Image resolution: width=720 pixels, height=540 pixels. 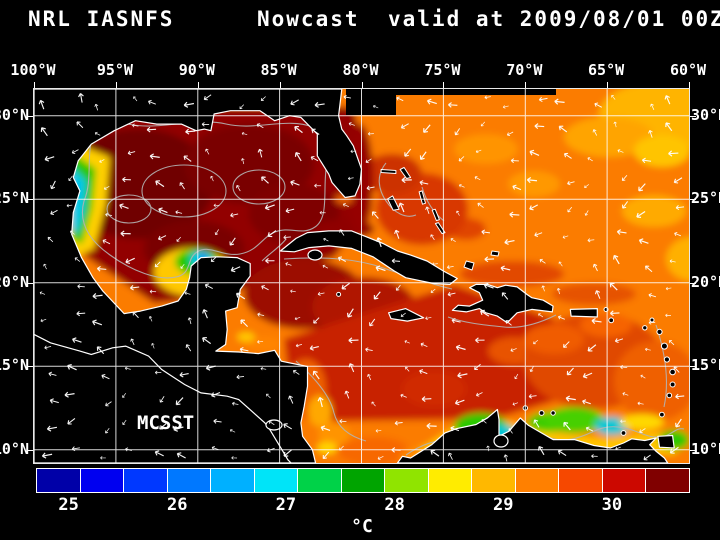 I want to click on lat-axis-right: 30°N 25°N 20°N 15°N 10°N, so click(x=705, y=275).